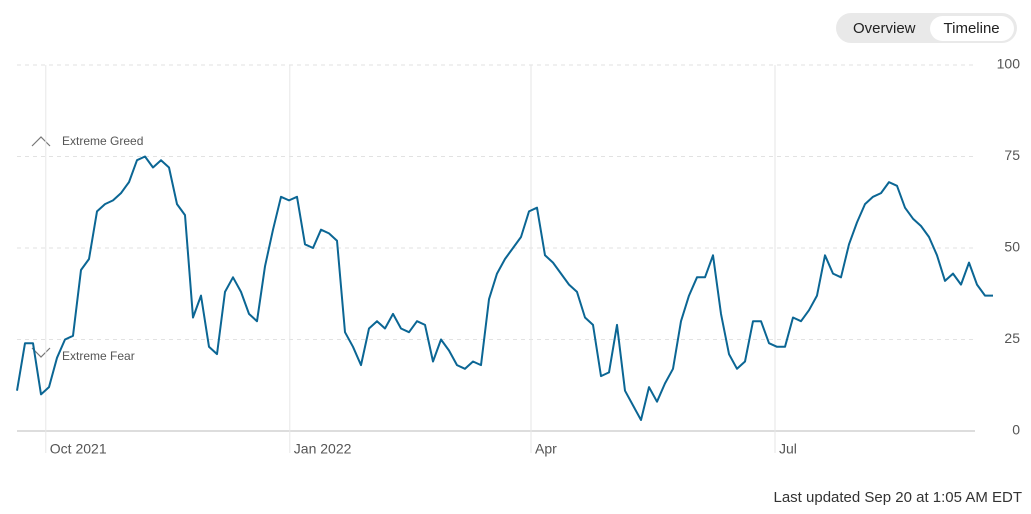 This screenshot has height=514, width=1031. What do you see at coordinates (1016, 430) in the screenshot?
I see `y-tick-label: 0` at bounding box center [1016, 430].